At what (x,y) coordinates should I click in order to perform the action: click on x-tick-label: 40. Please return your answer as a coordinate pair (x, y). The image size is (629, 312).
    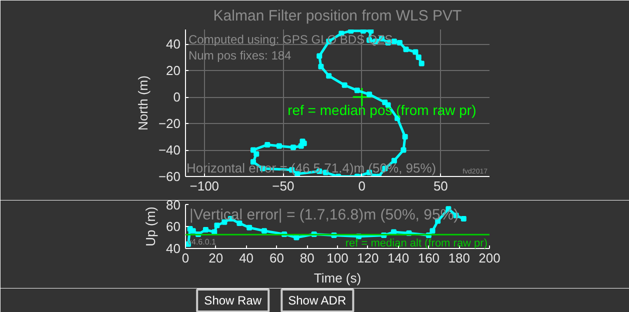
    Looking at the image, I should click on (246, 258).